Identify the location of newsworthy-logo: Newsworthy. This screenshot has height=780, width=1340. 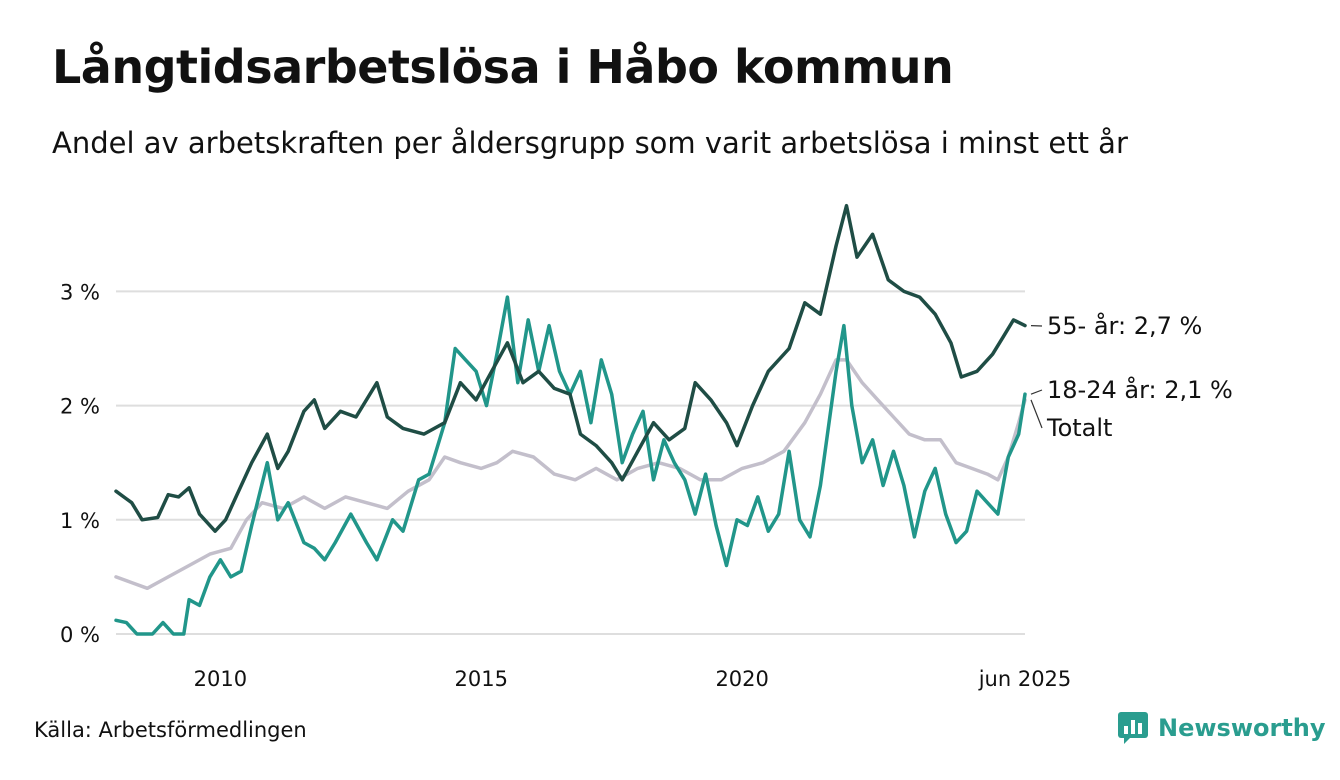
(1222, 728).